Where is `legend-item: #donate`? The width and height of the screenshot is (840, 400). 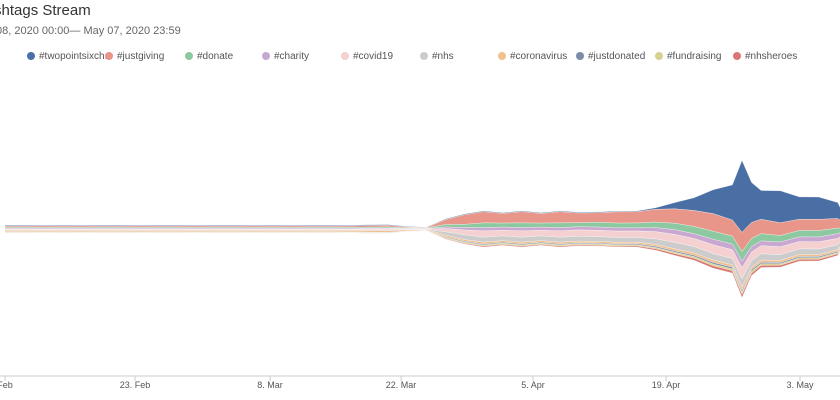
legend-item: #donate is located at coordinates (209, 56).